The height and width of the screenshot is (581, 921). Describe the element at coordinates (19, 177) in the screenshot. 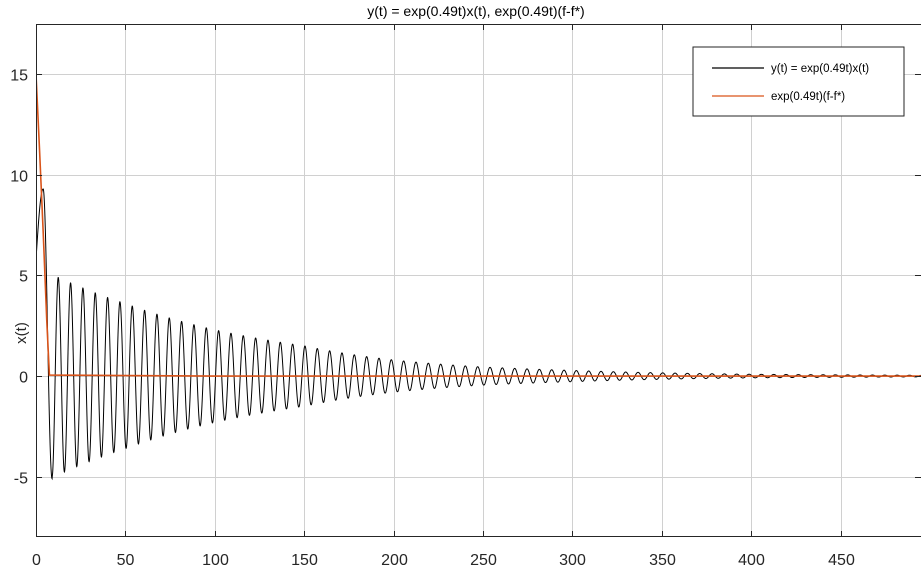

I see `y-tick-label: 10` at that location.